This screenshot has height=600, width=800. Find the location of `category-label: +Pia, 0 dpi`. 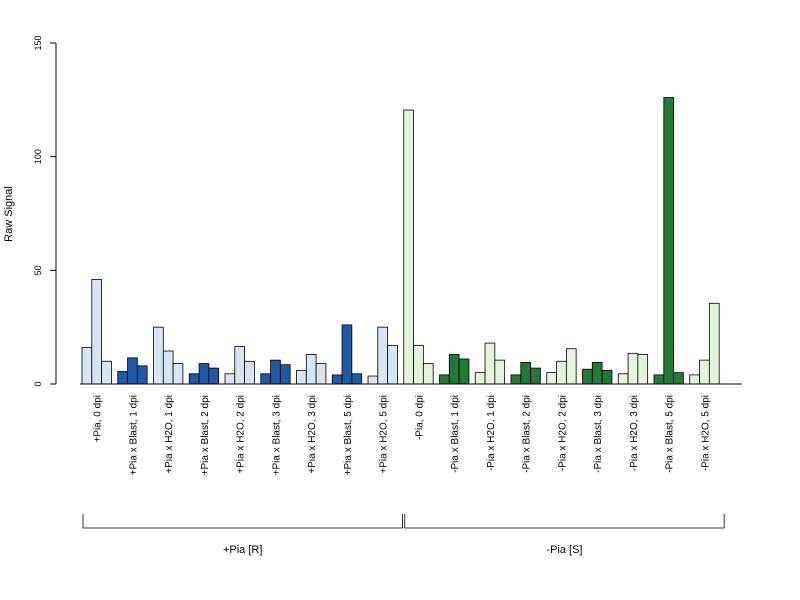

category-label: +Pia, 0 dpi is located at coordinates (98, 419).